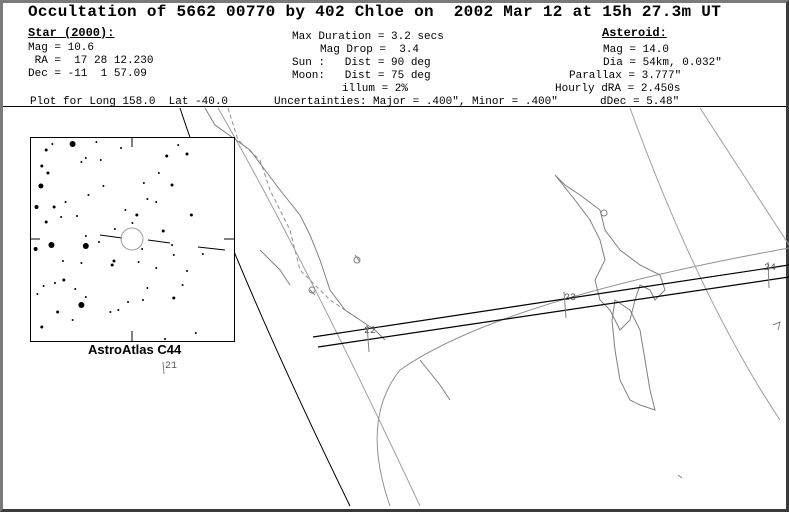 The width and height of the screenshot is (789, 512). I want to click on moon-illum: illum = 2%, so click(375, 89).